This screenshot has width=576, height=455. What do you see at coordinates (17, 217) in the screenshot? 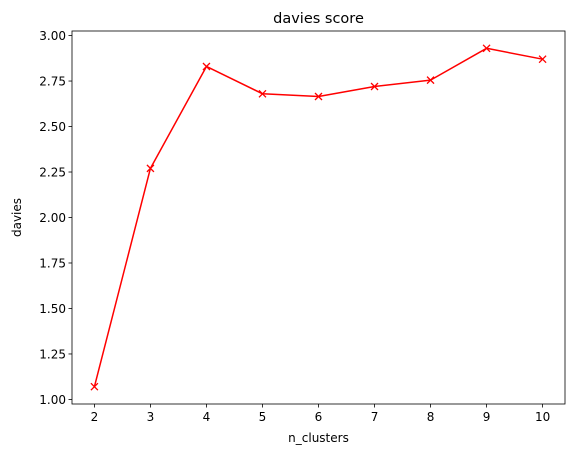
I see `y-axis-label: davies` at bounding box center [17, 217].